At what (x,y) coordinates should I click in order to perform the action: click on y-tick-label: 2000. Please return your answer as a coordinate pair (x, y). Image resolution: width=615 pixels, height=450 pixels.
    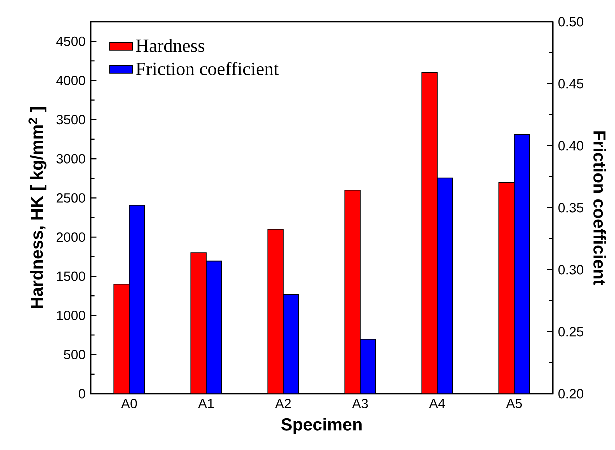
    Looking at the image, I should click on (71, 237).